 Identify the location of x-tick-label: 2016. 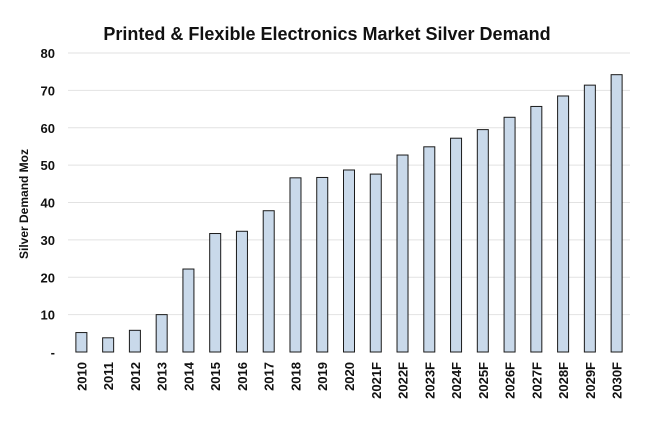
(242, 376).